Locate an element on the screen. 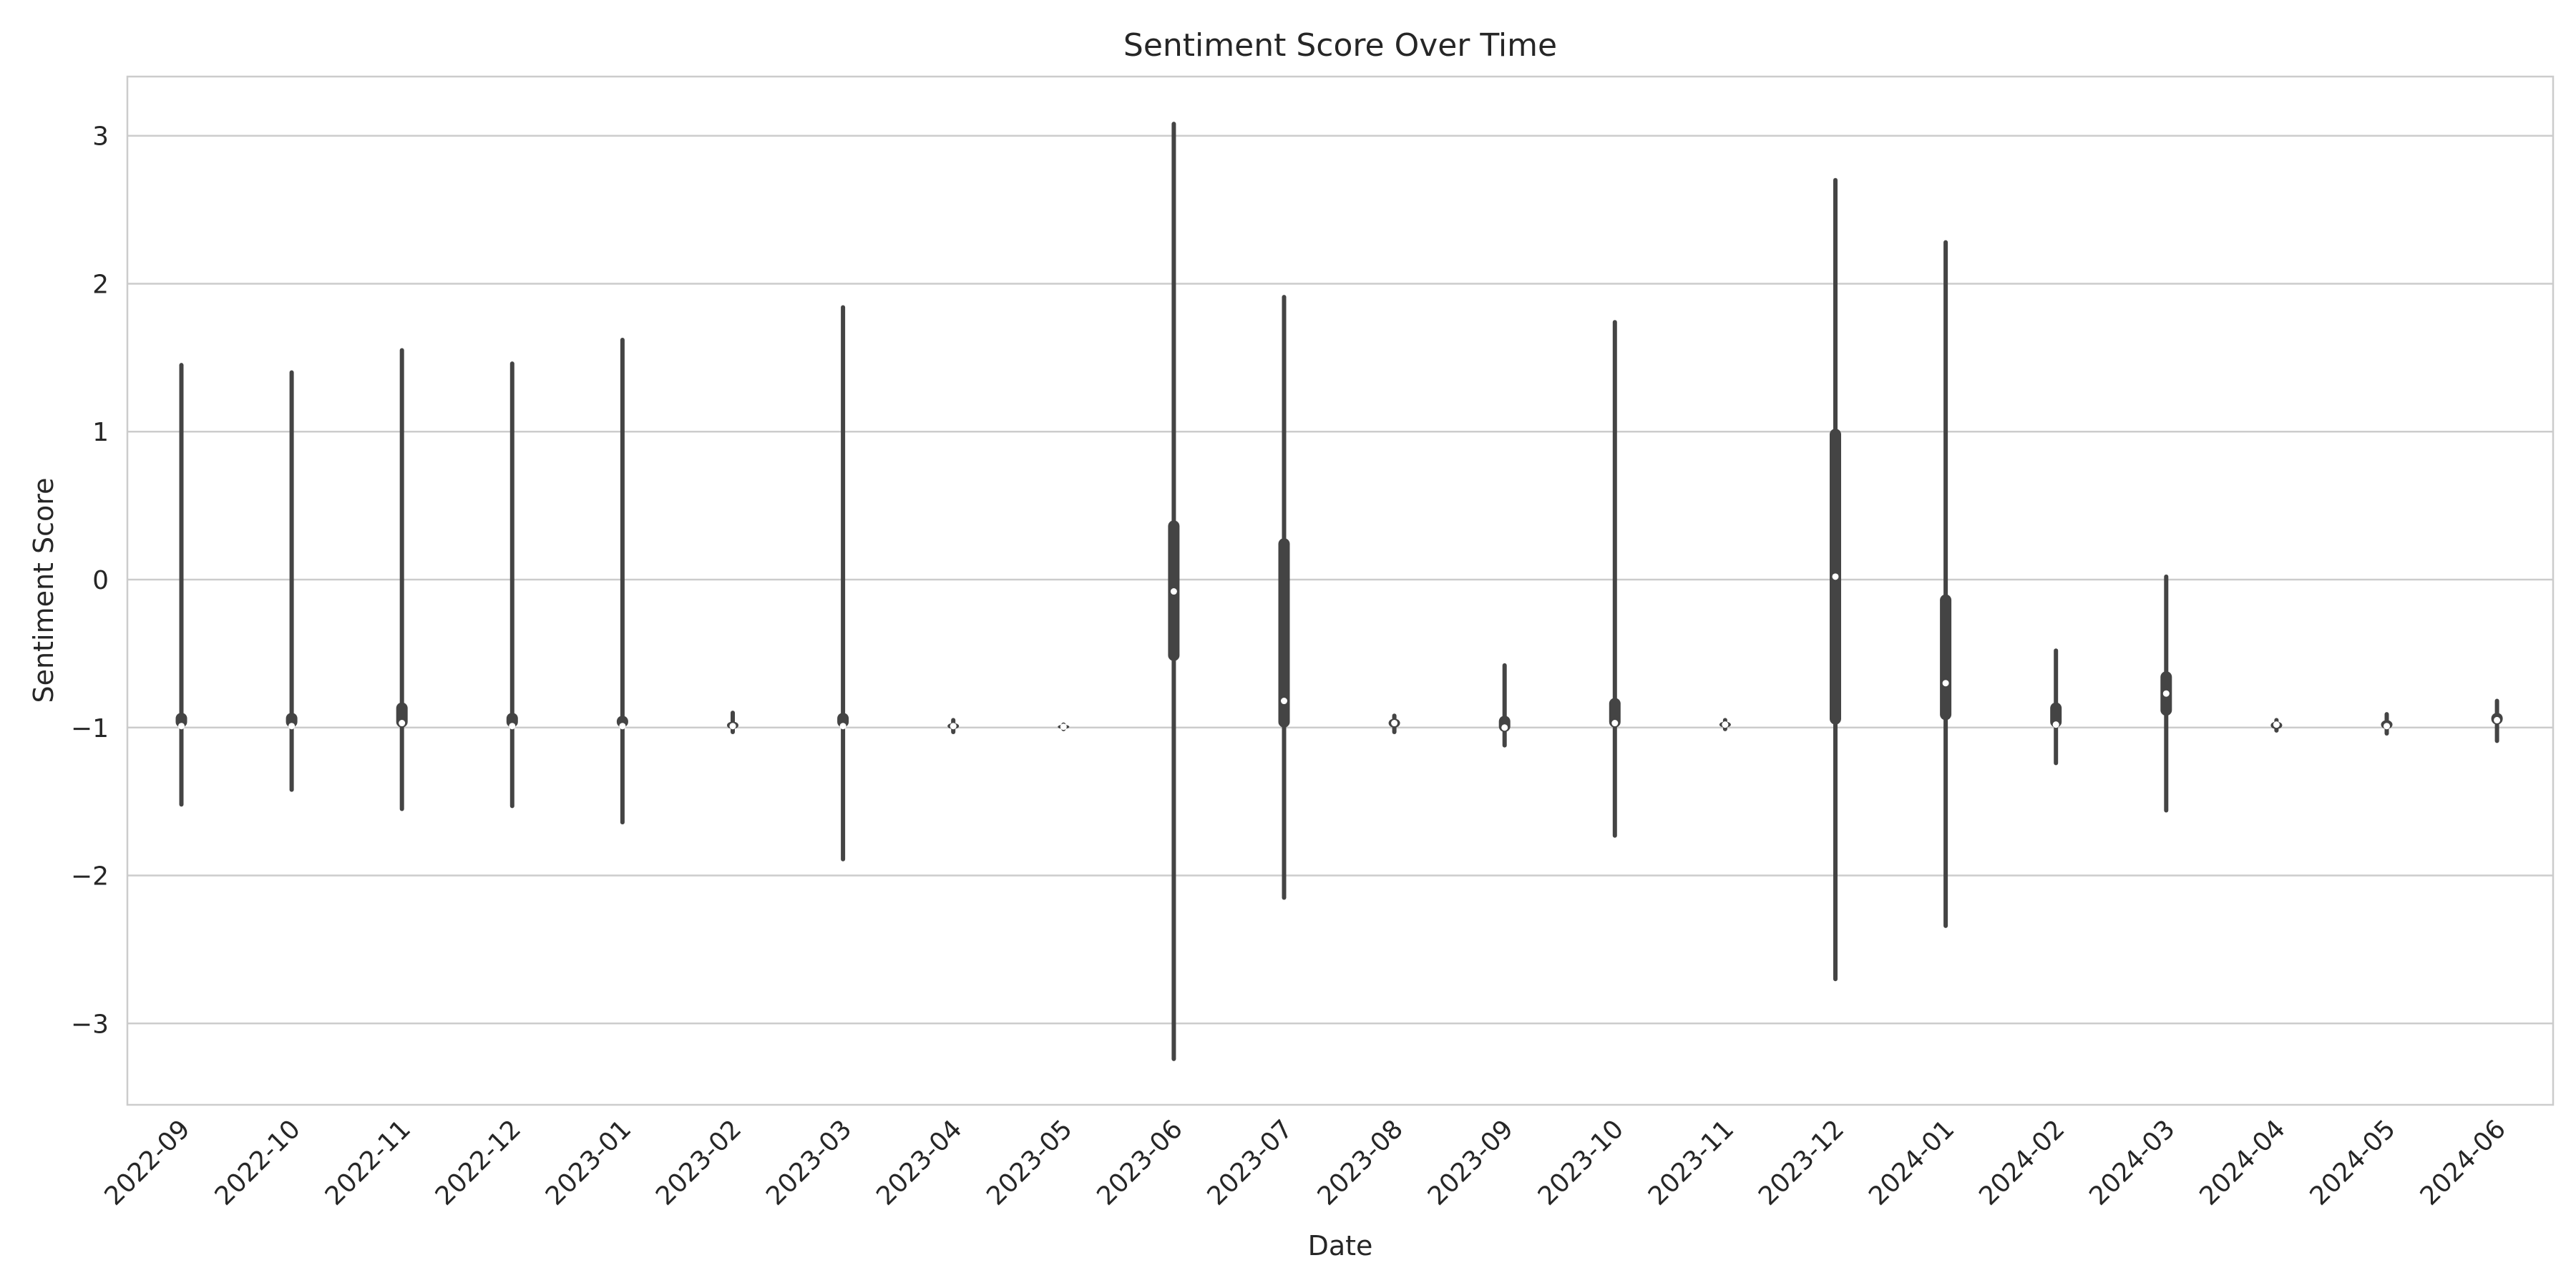 This screenshot has width=2576, height=1288. x-tick-label: 2024-05 is located at coordinates (2353, 1162).